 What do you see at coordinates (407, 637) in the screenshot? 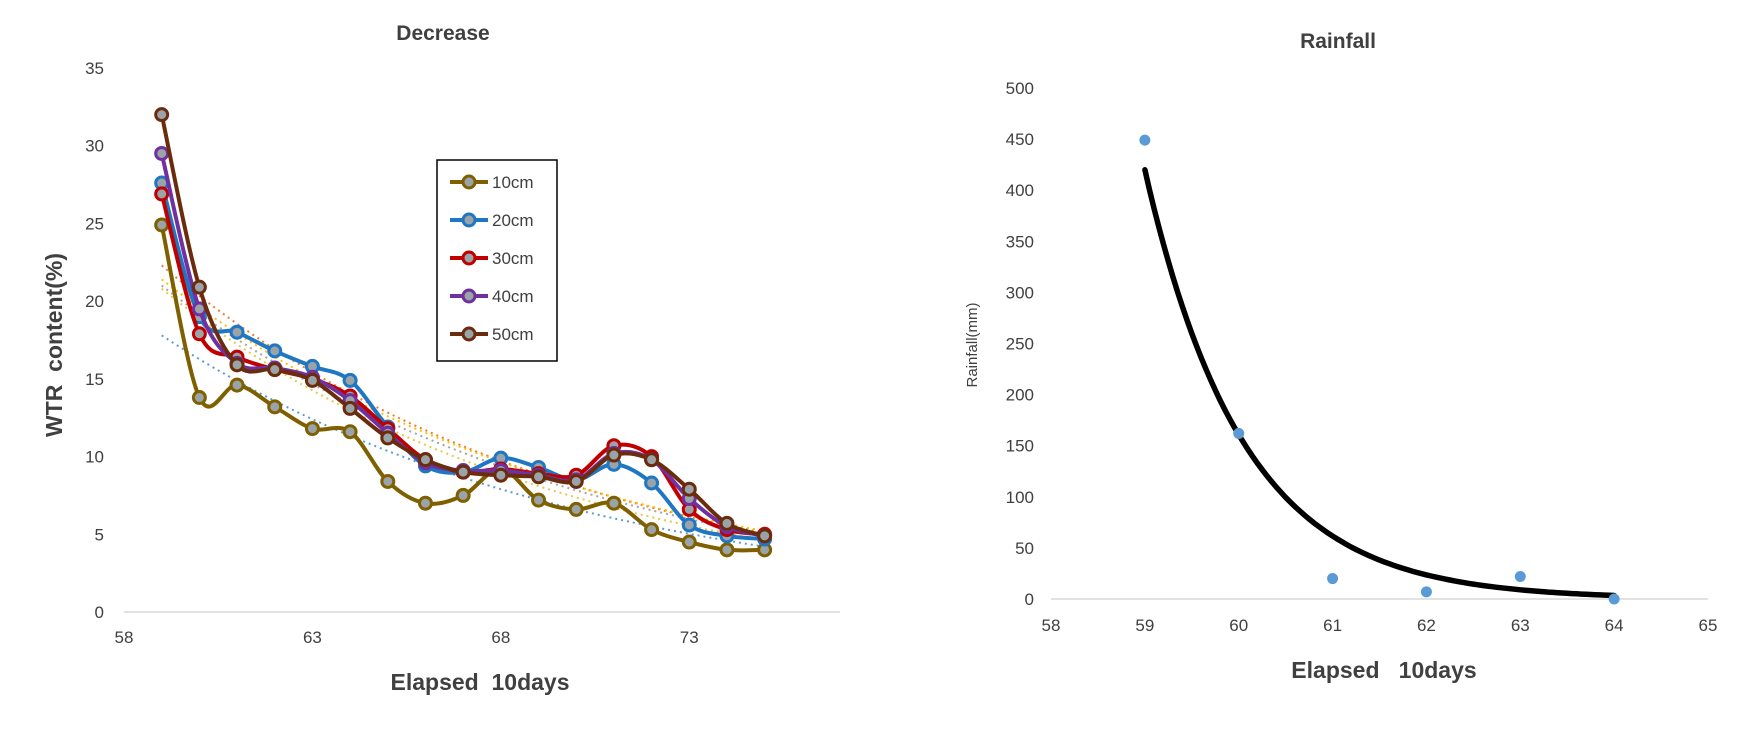
I see `decrease-x-axis-ticks: 58 63 68 73` at bounding box center [407, 637].